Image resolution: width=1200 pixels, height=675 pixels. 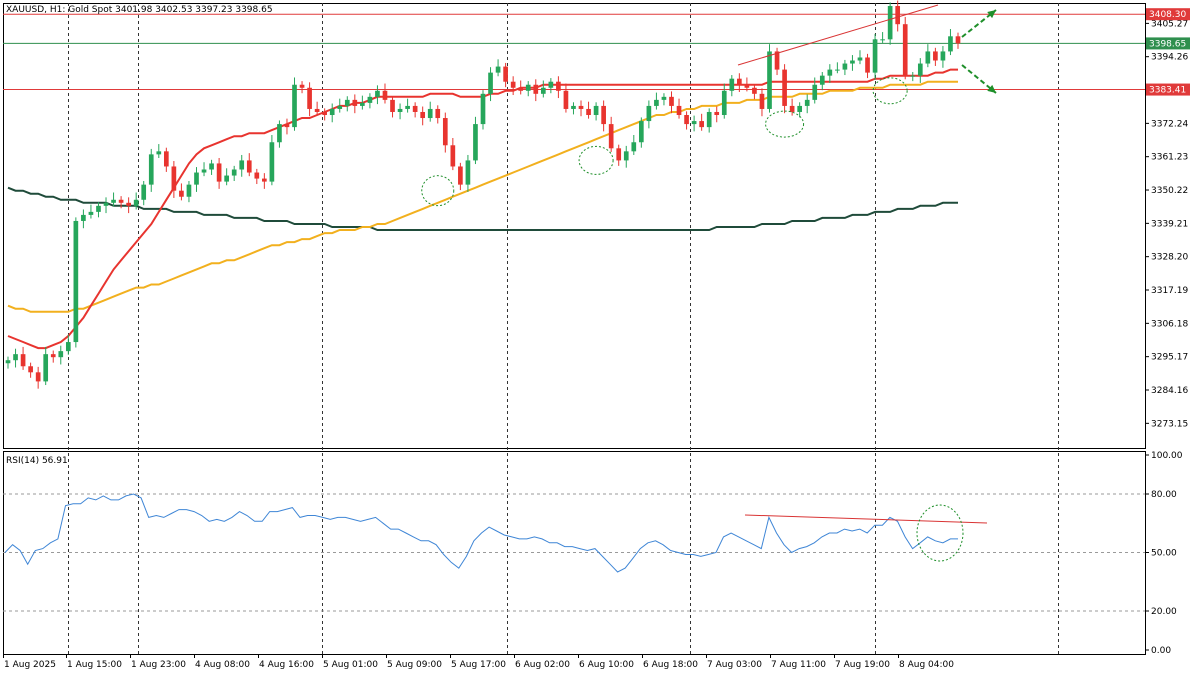 I want to click on price-tick-label: 3306.18, so click(x=1169, y=324).